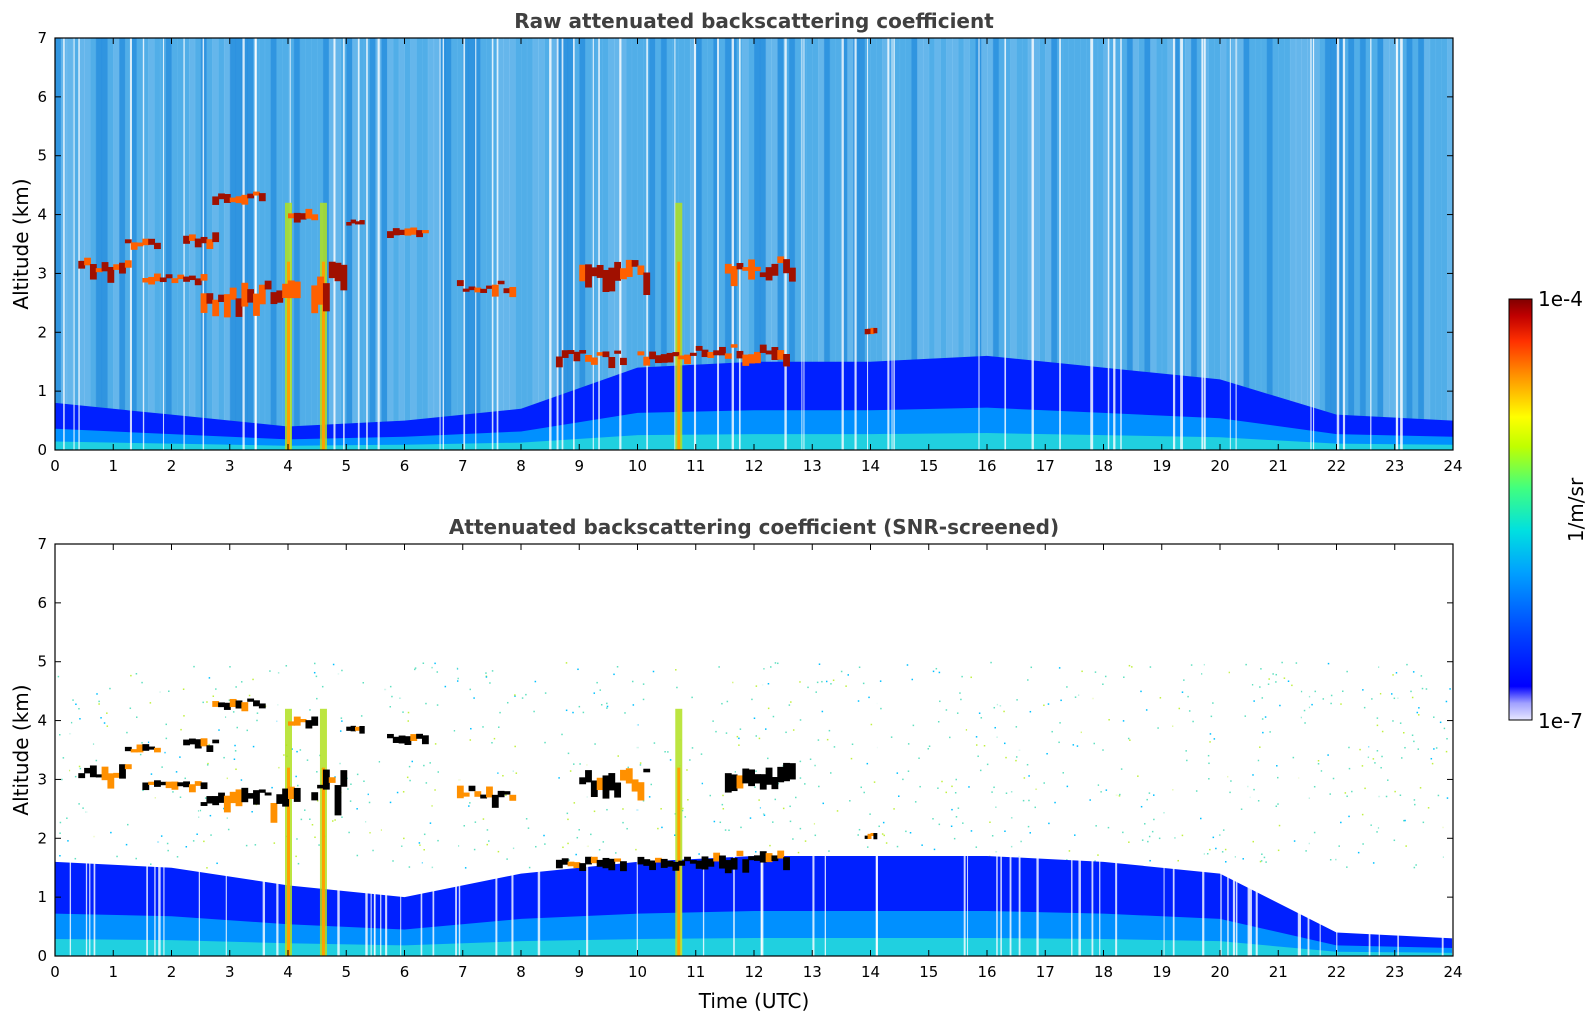 The width and height of the screenshot is (1595, 1020). What do you see at coordinates (42, 273) in the screenshot?
I see `y-tick-label: 3` at bounding box center [42, 273].